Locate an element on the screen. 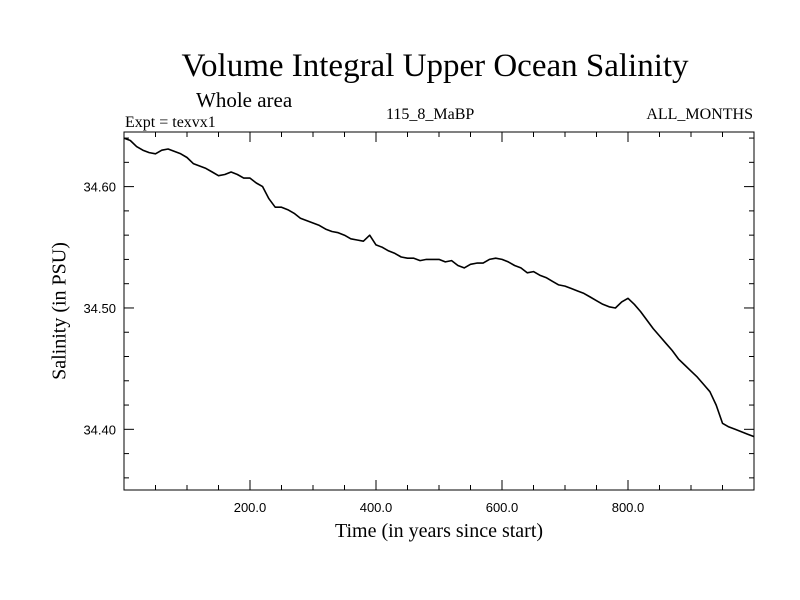  run-label: 115_8_MaBP is located at coordinates (430, 114).